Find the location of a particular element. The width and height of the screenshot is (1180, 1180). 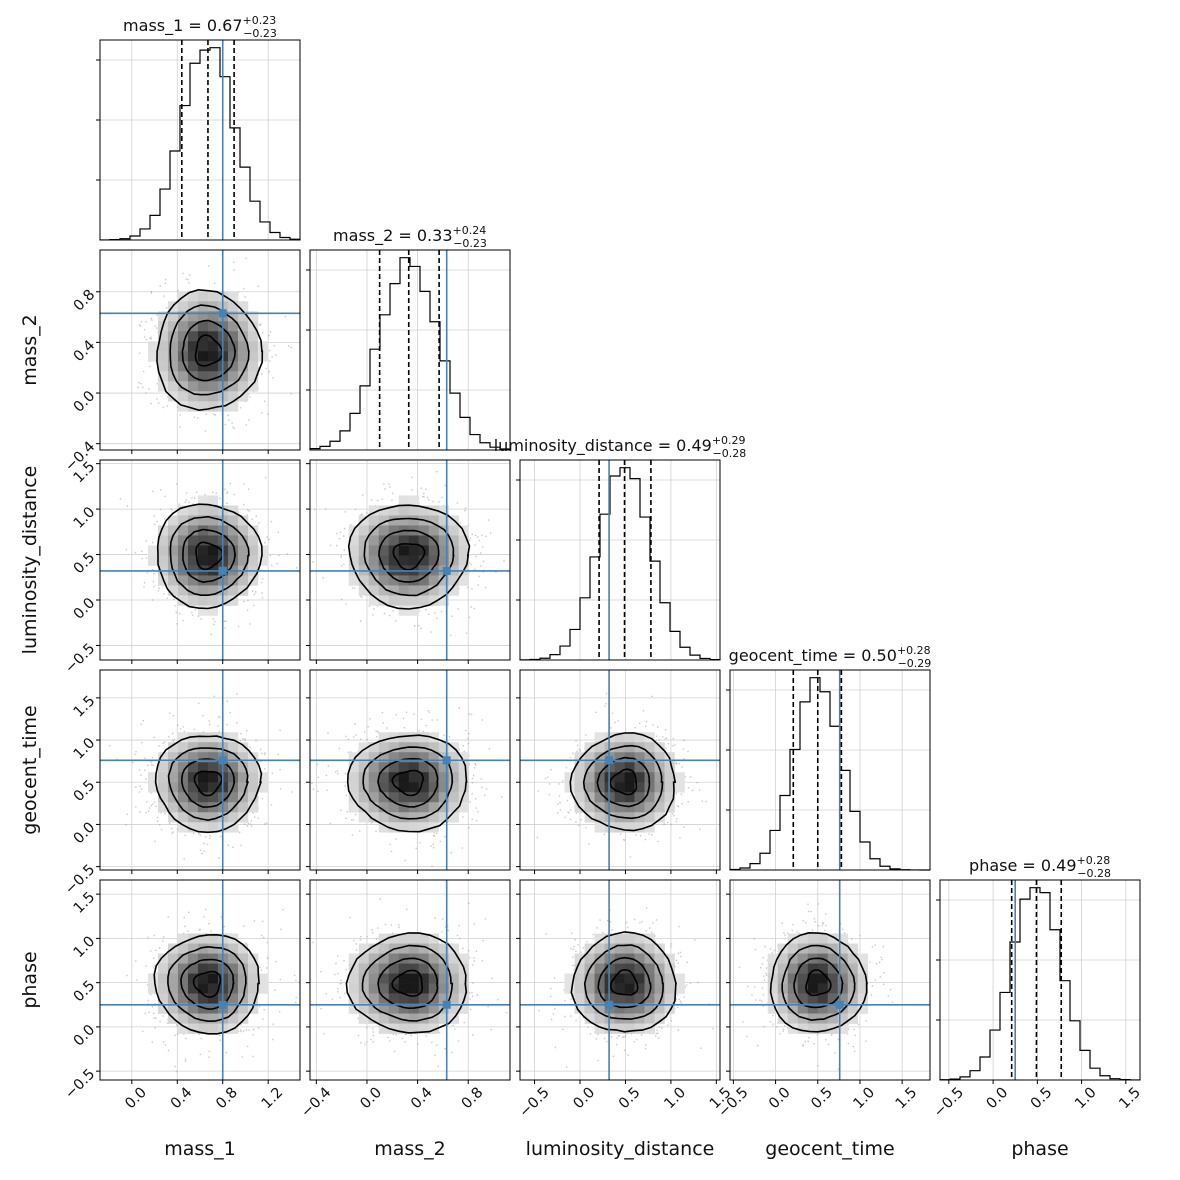

y-tick-label-luminosity_distance: 1.0 is located at coordinates (85, 518).